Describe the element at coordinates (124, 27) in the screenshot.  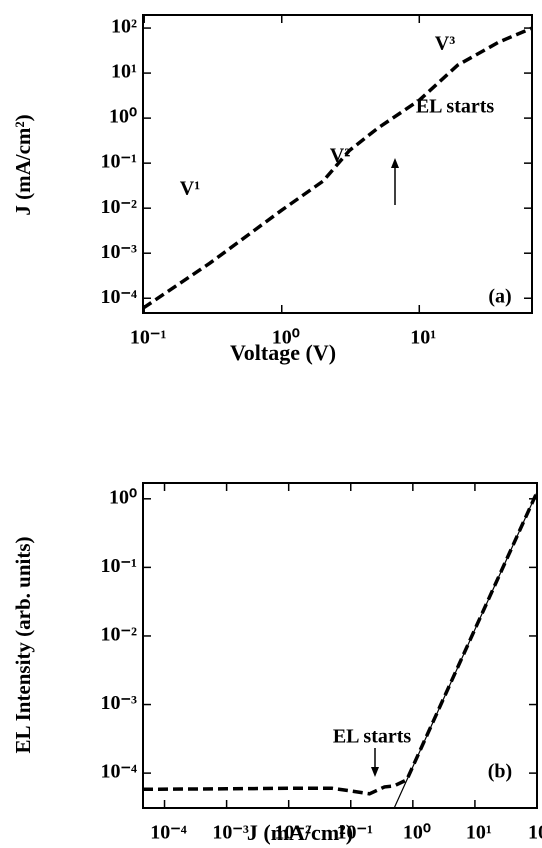
I see `y-tick-label: 10²` at that location.